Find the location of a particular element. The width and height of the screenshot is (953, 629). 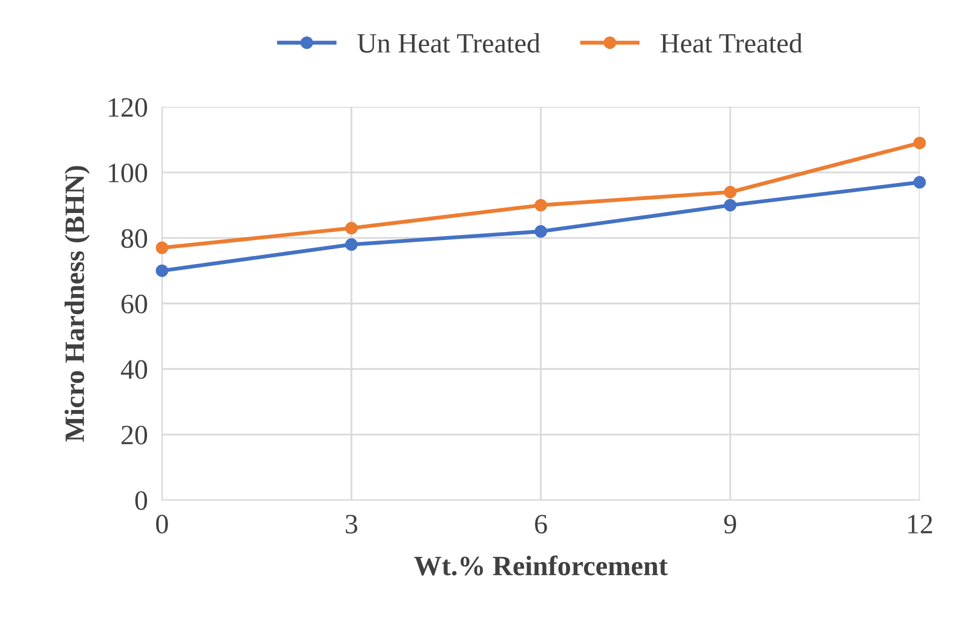

x-tick-label: 9 is located at coordinates (730, 524).